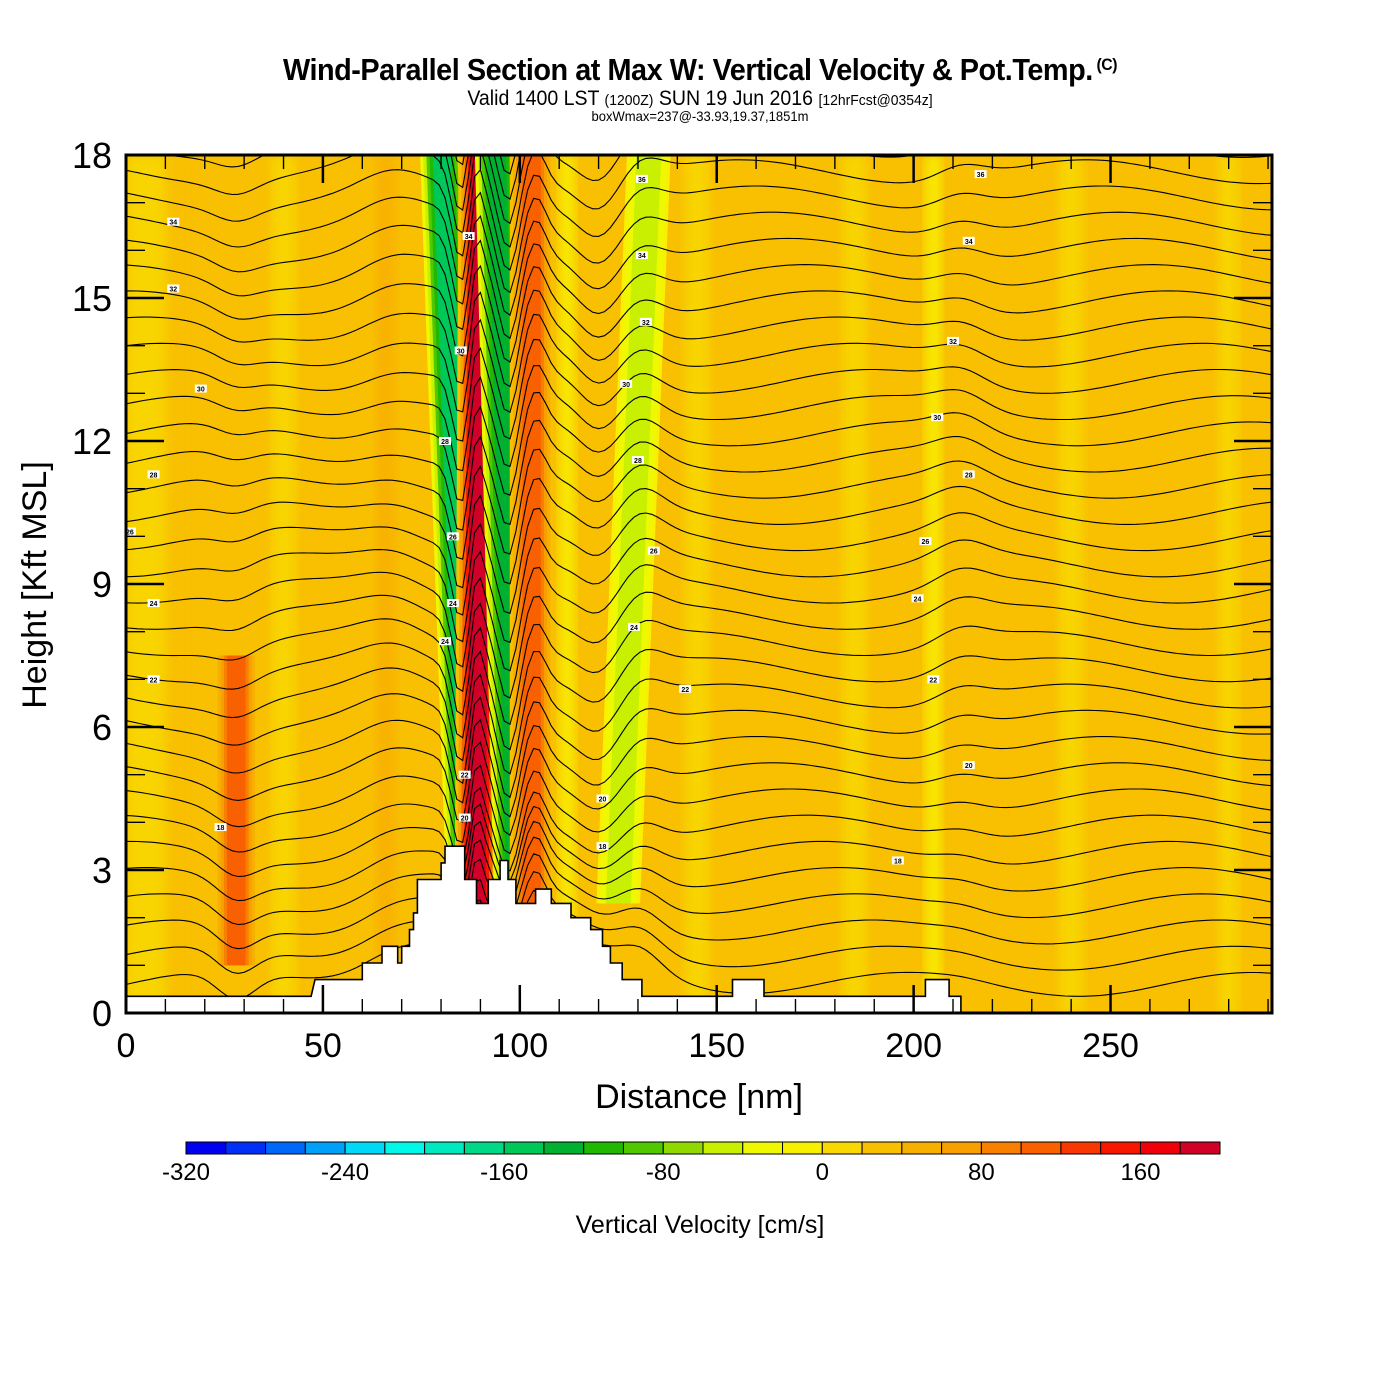 The height and width of the screenshot is (1400, 1400). Describe the element at coordinates (699, 1097) in the screenshot. I see `x-axis-label: Distance [nm]` at that location.